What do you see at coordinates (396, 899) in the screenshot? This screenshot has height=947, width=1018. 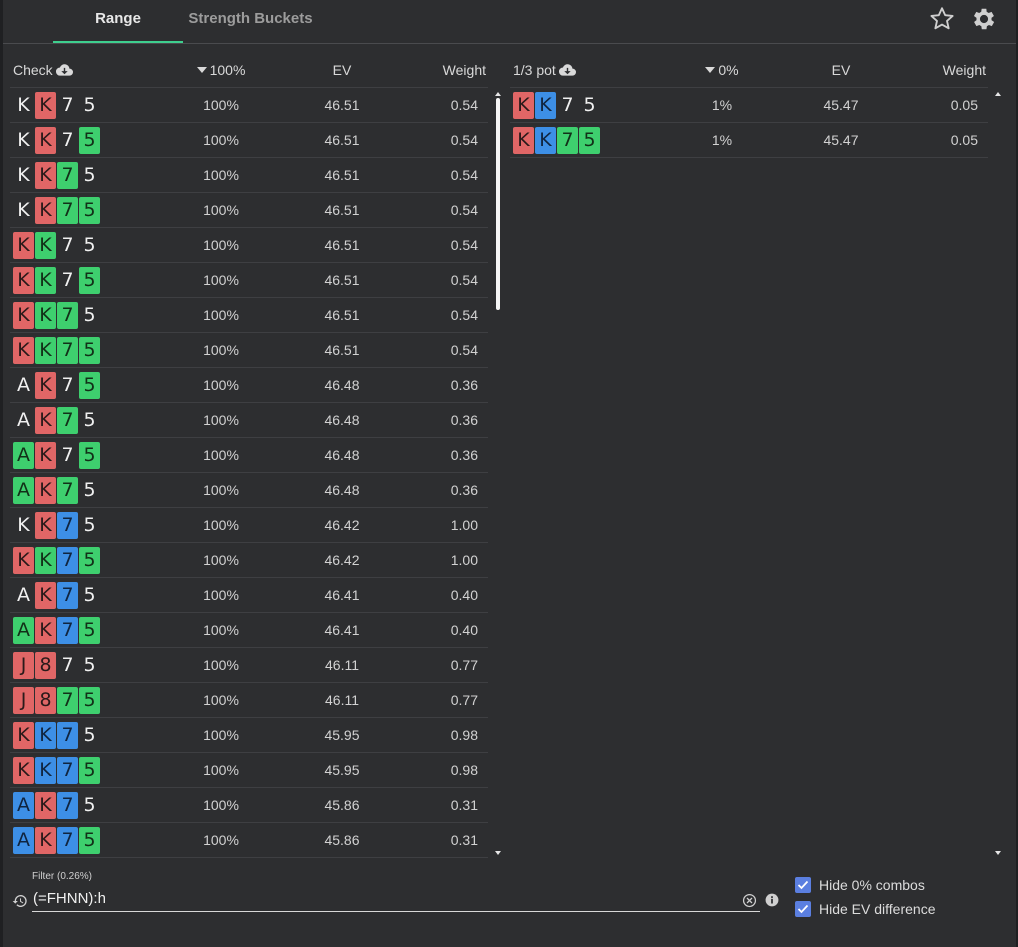 I see `filter-input` at bounding box center [396, 899].